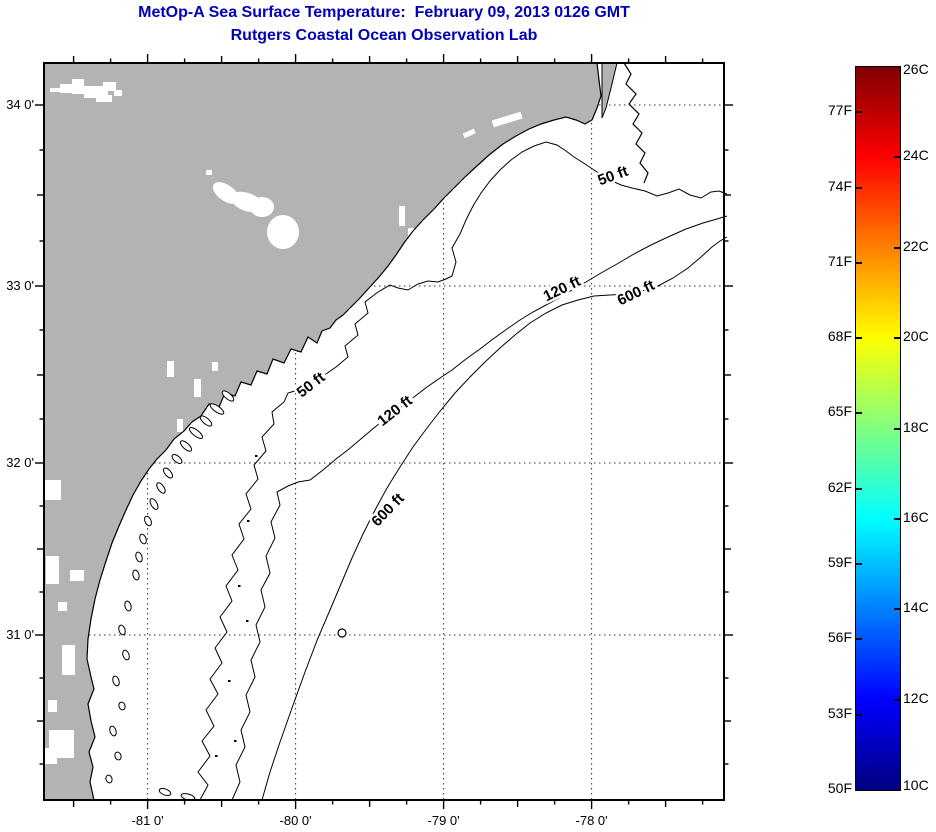 The width and height of the screenshot is (936, 832). Describe the element at coordinates (20, 104) in the screenshot. I see `y-axis-tick-label: 34 0'` at that location.